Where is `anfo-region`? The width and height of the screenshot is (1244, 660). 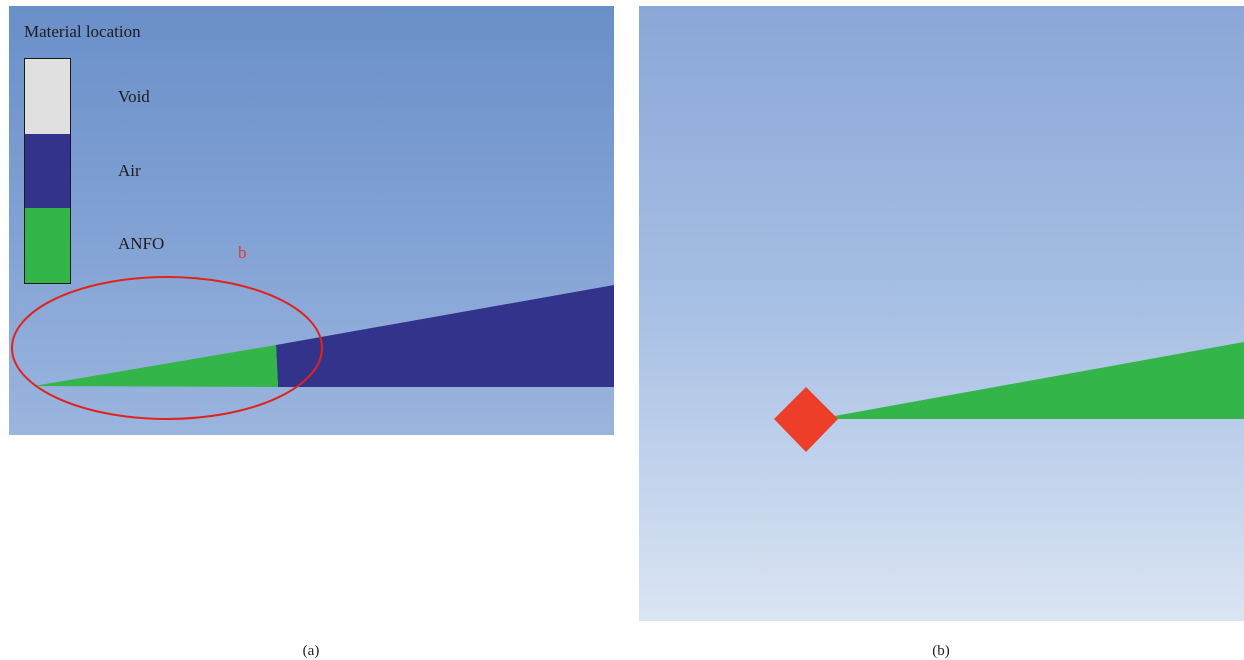 anfo-region is located at coordinates (156, 366).